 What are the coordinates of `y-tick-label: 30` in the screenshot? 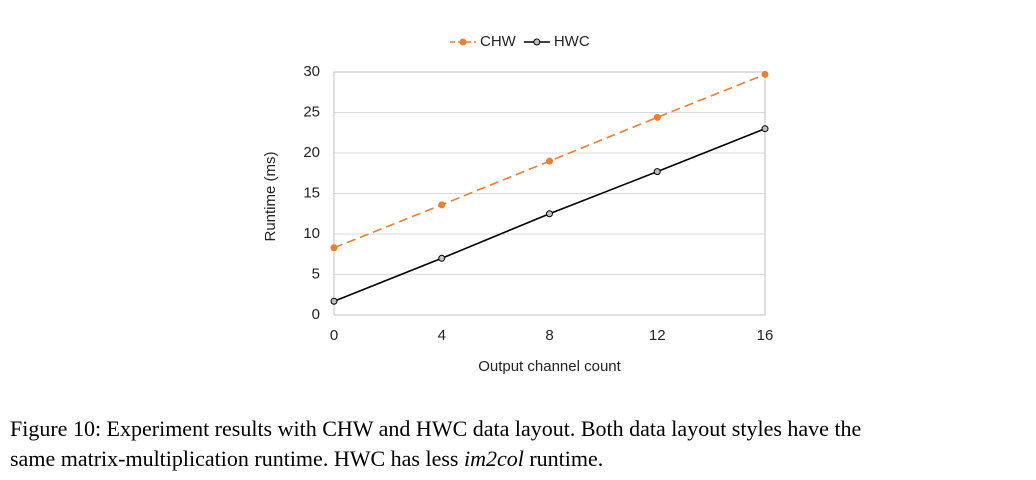 It's located at (311, 71).